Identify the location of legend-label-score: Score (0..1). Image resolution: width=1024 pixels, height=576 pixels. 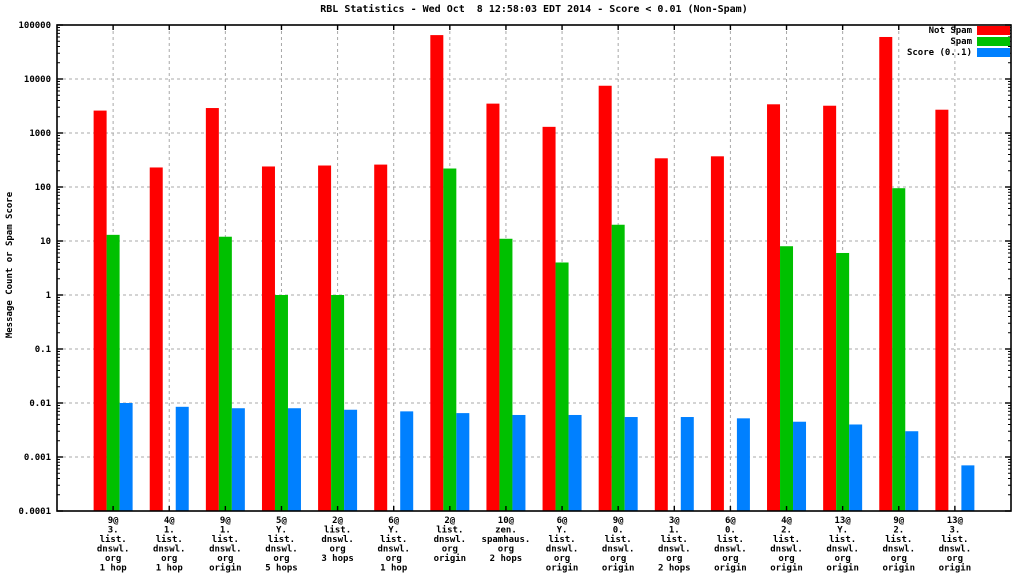
(939, 52).